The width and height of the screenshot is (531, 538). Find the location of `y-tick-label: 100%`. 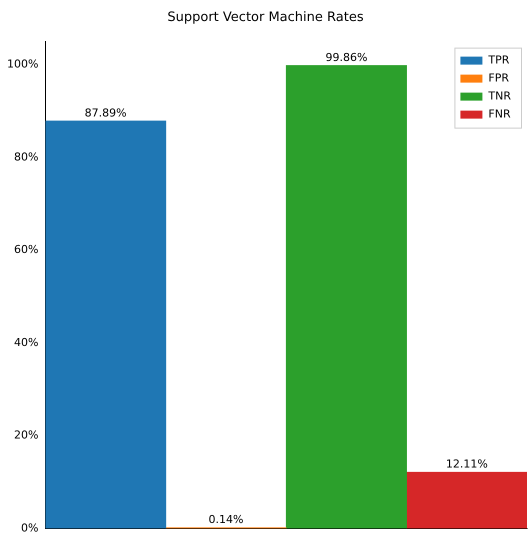

y-tick-label: 100% is located at coordinates (22, 64).